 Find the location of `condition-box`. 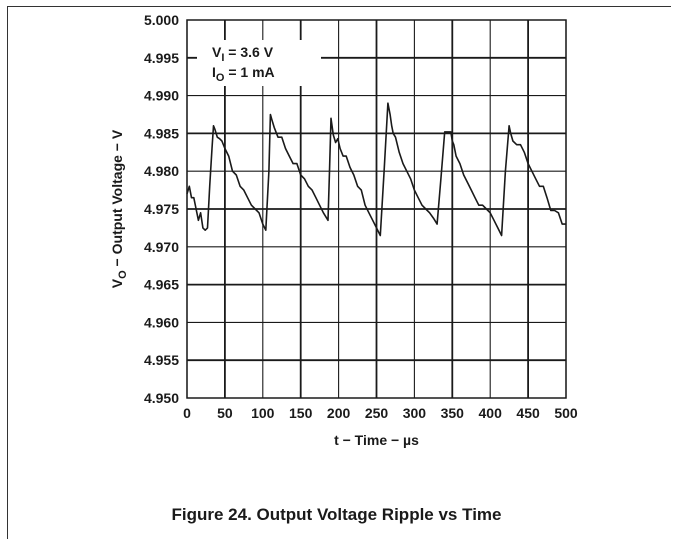

condition-box is located at coordinates (259, 63).